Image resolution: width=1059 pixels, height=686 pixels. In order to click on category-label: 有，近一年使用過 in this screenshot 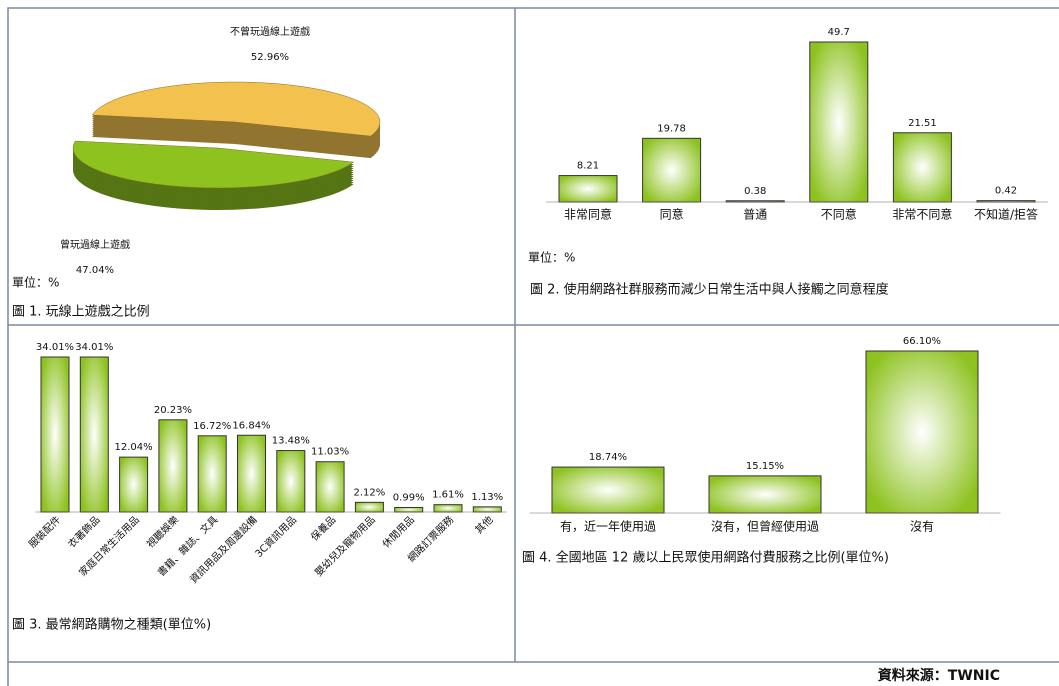, I will do `click(608, 526)`.